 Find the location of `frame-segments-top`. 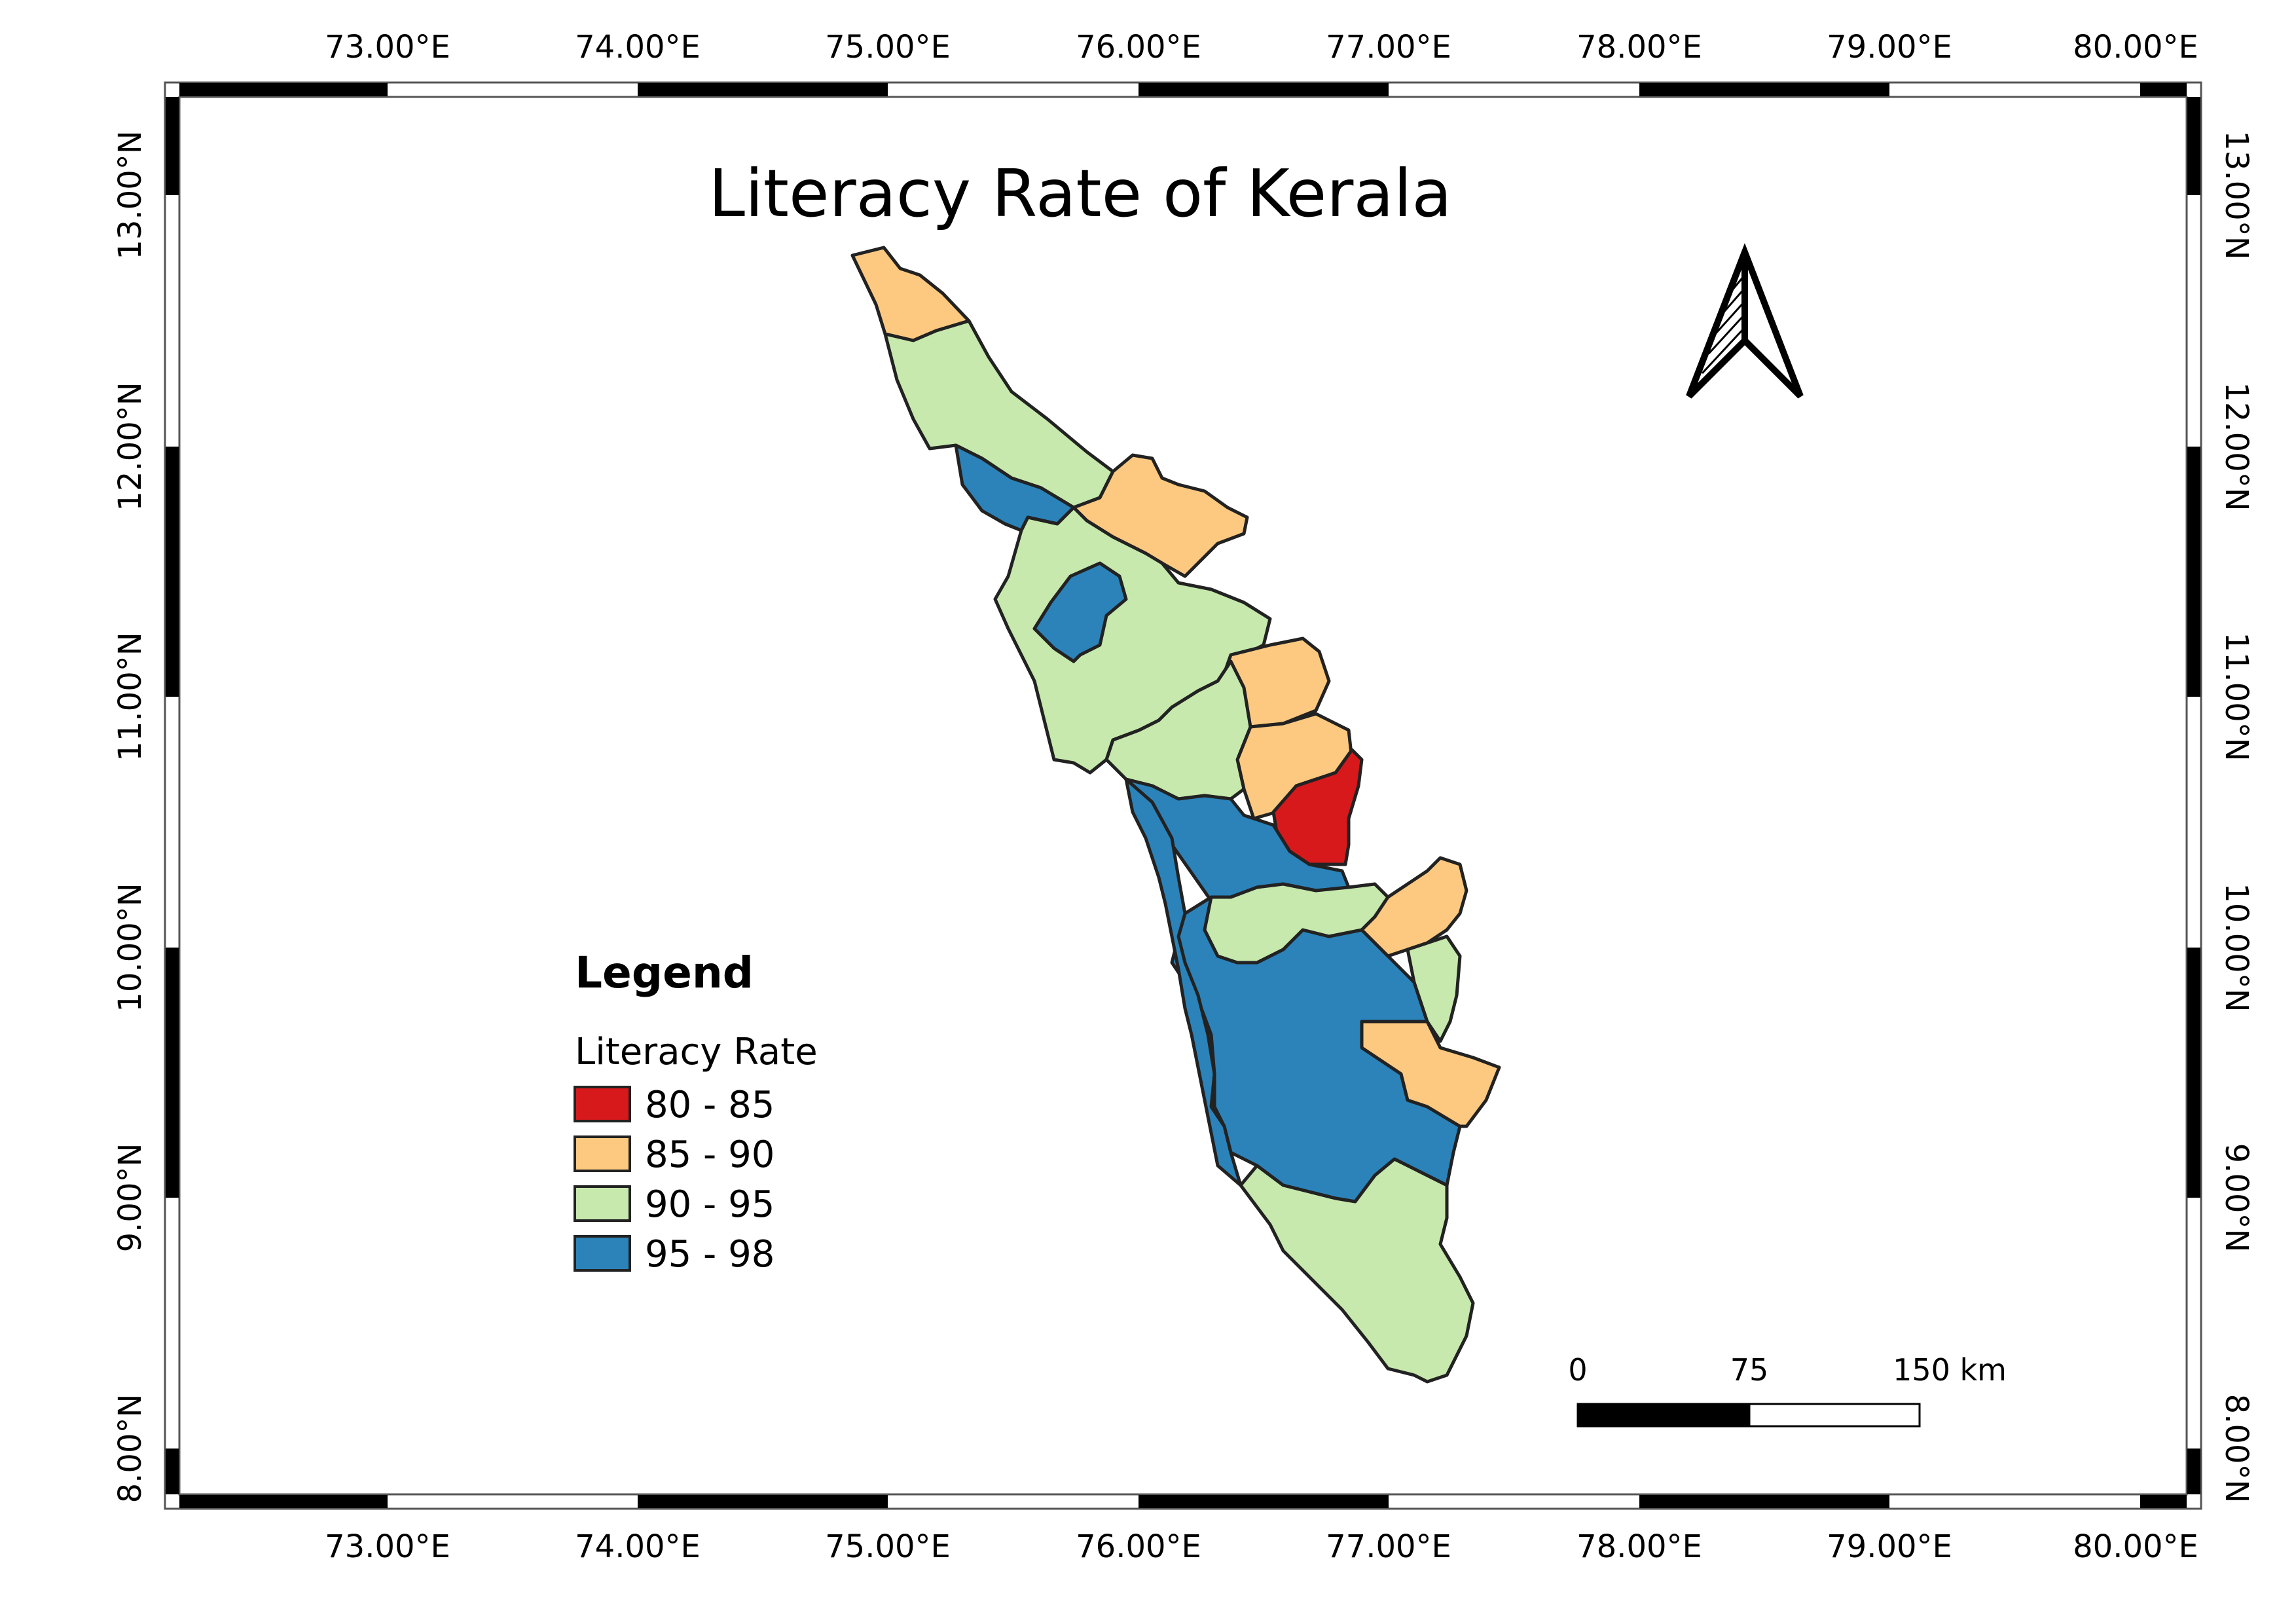

frame-segments-top is located at coordinates (1183, 89).